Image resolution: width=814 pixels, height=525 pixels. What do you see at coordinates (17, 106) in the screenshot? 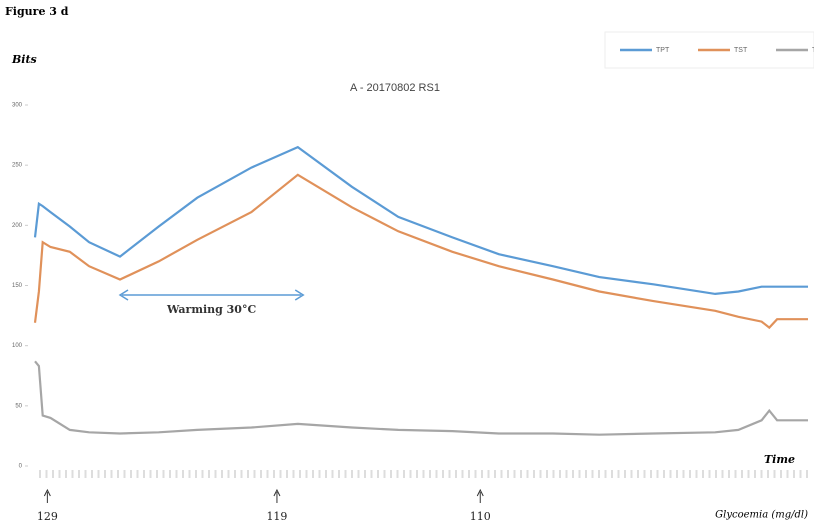
I see `y-tick-label: 300` at bounding box center [17, 106].